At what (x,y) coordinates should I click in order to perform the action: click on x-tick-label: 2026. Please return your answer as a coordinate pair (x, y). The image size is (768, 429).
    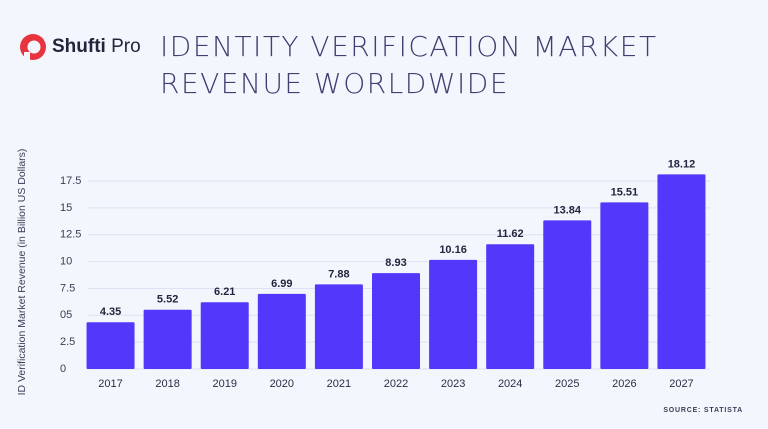
    Looking at the image, I should click on (624, 384).